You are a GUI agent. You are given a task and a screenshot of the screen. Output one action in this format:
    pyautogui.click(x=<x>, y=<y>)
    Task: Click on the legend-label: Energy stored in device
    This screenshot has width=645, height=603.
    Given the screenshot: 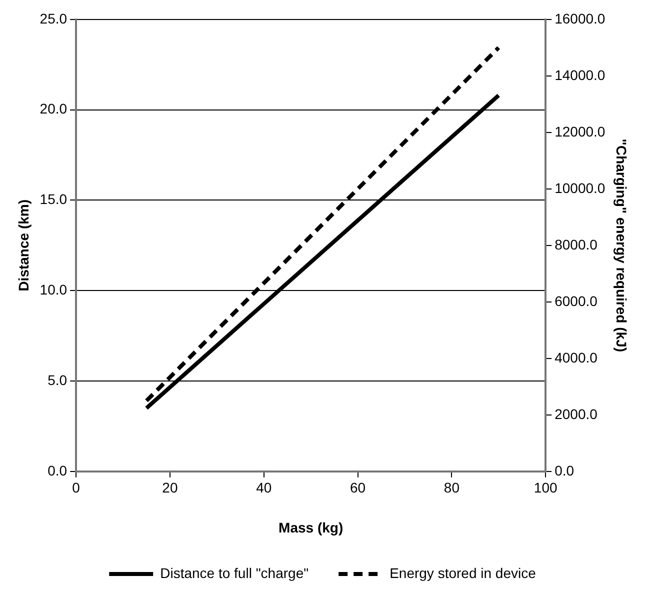 What is the action you would take?
    pyautogui.click(x=463, y=572)
    